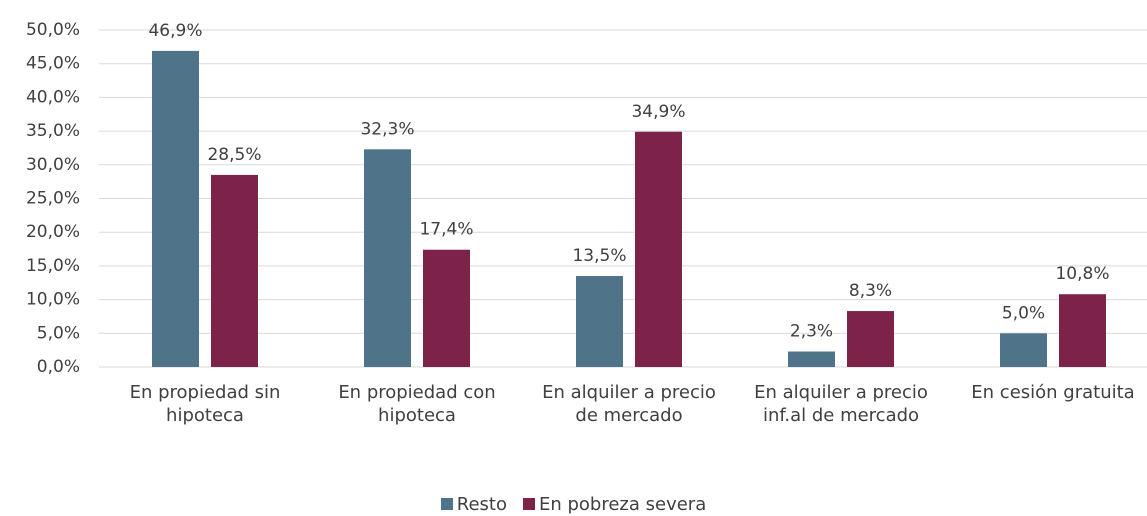 The image size is (1147, 516). What do you see at coordinates (811, 331) in the screenshot?
I see `value-label: 2,3%` at bounding box center [811, 331].